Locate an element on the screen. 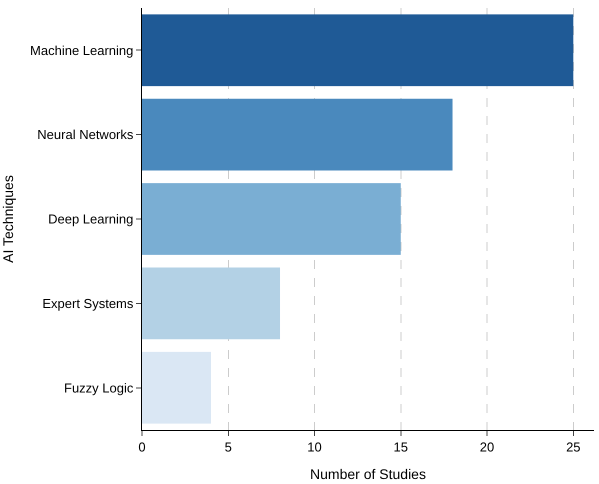 The width and height of the screenshot is (599, 484). x-tick-label: 0 is located at coordinates (142, 447).